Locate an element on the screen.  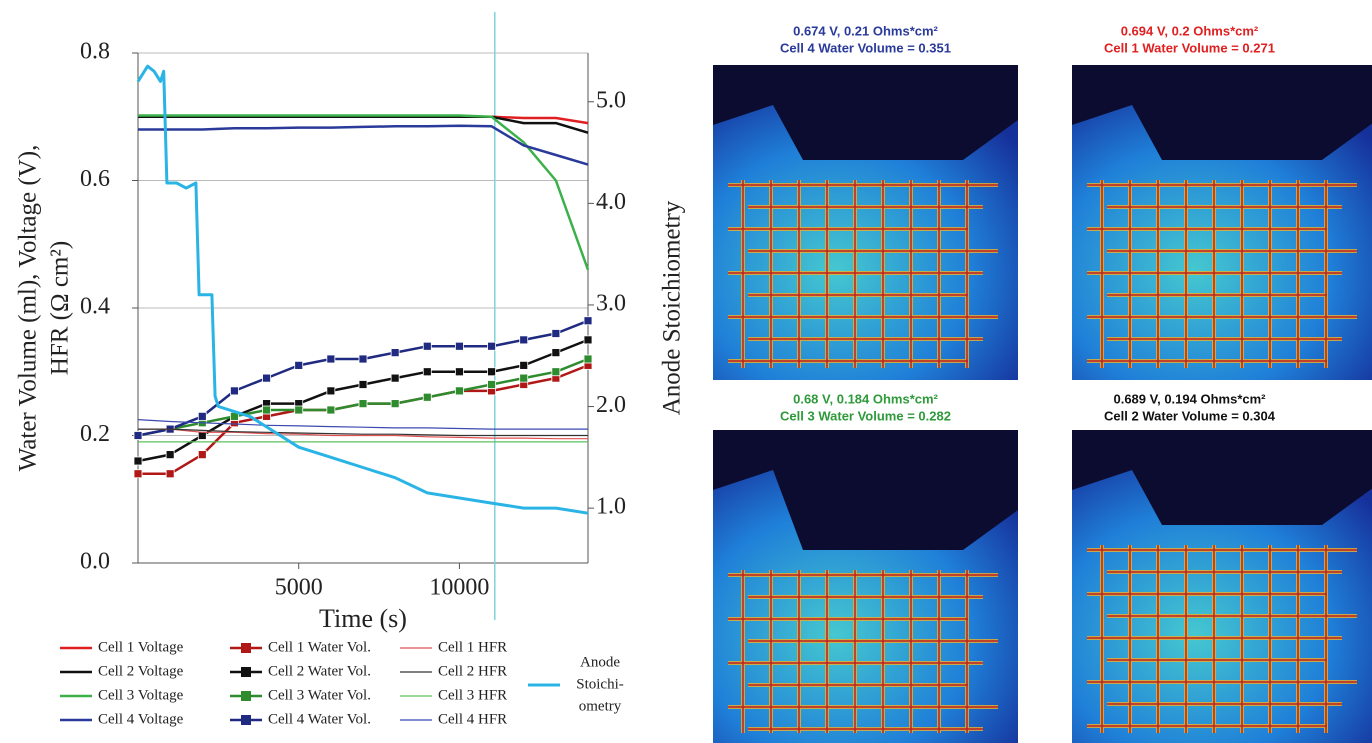
image-title: 0.68 V, 0.184 Ohms*cm² is located at coordinates (865, 398).